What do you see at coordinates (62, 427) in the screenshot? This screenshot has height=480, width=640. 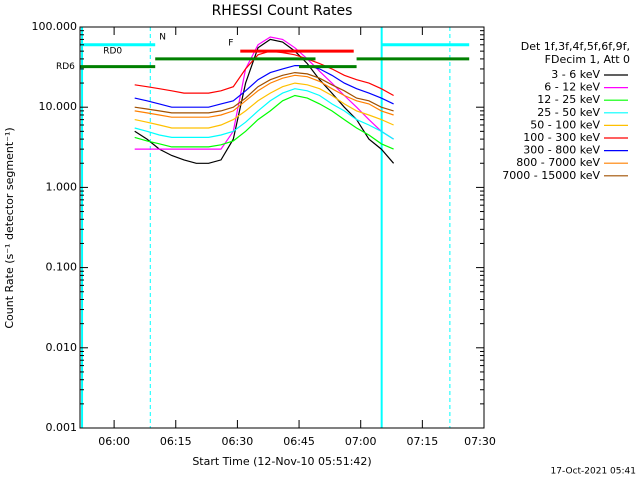 I see `y-tick-label: 0.001` at bounding box center [62, 427].